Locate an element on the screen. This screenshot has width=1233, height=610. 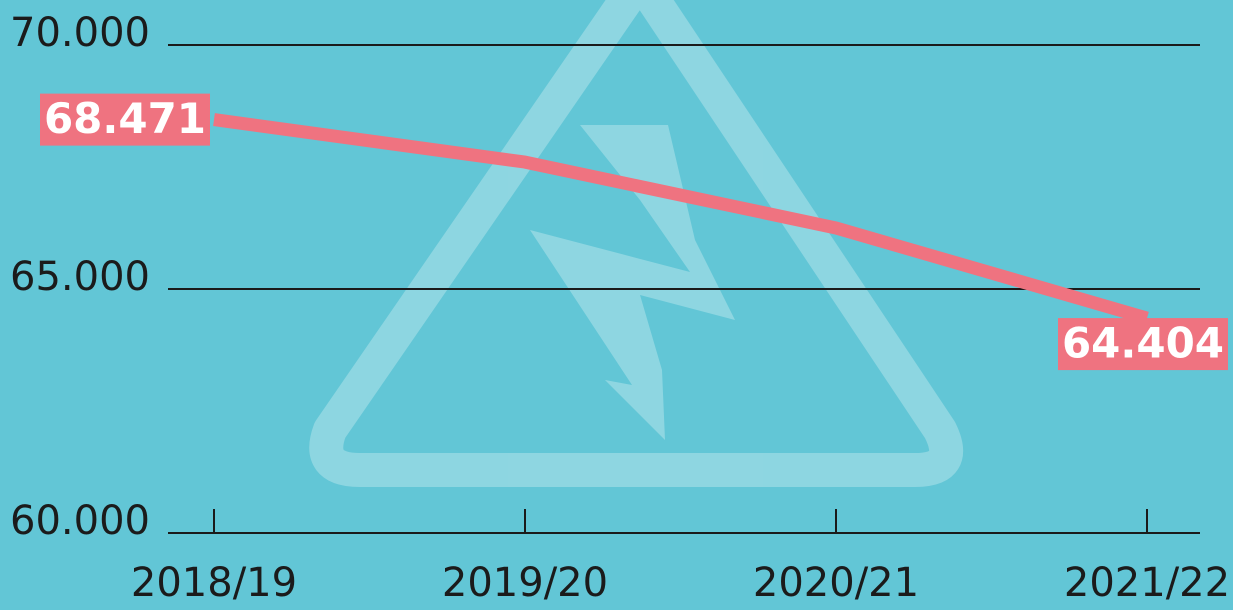
value-label: 64.404 is located at coordinates (1143, 344).